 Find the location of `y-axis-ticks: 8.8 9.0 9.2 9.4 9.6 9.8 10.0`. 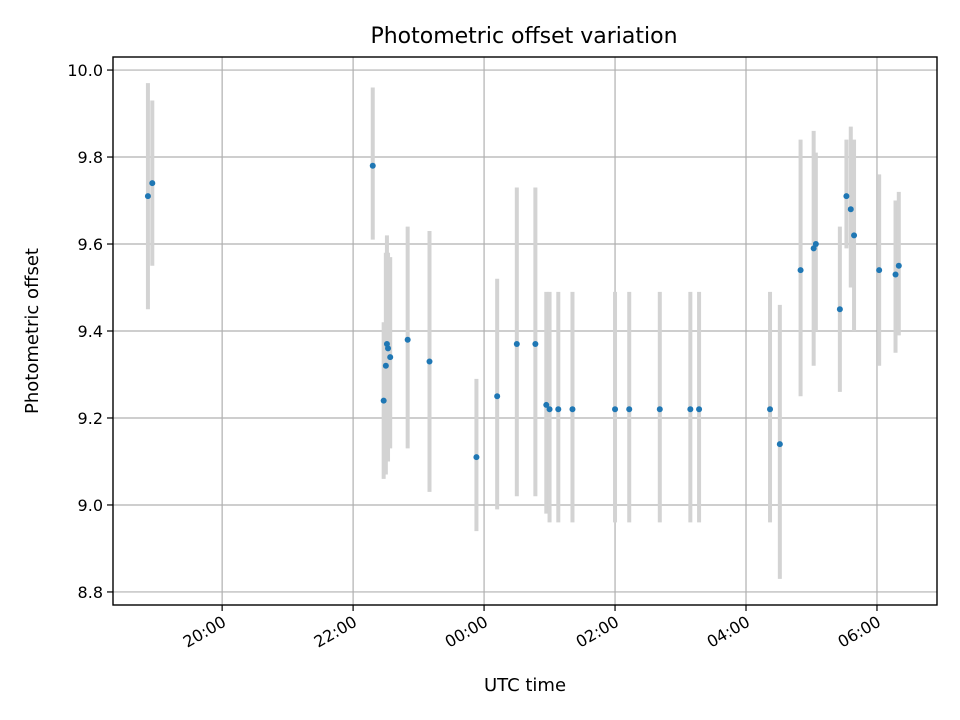

y-axis-ticks: 8.8 9.0 9.2 9.4 9.6 9.8 10.0 is located at coordinates (90, 331).